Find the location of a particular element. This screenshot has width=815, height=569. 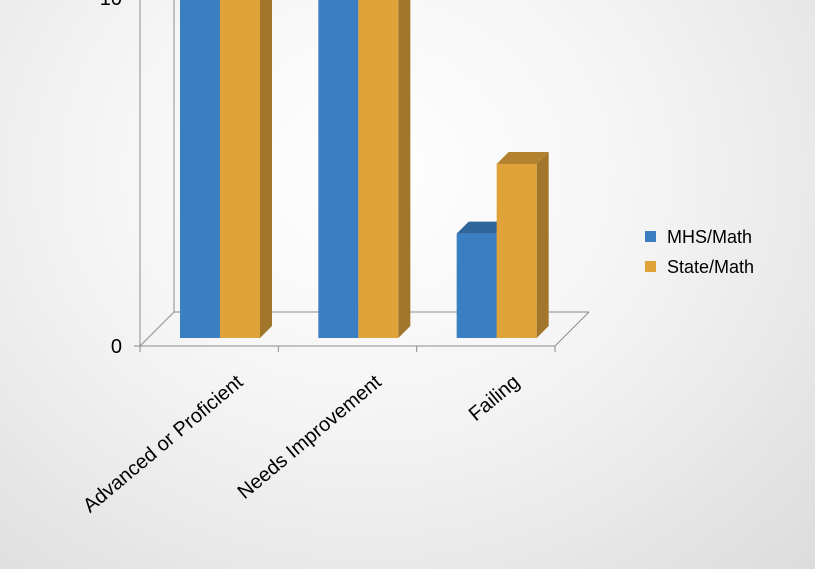

y-tick-label: 0 is located at coordinates (116, 347).